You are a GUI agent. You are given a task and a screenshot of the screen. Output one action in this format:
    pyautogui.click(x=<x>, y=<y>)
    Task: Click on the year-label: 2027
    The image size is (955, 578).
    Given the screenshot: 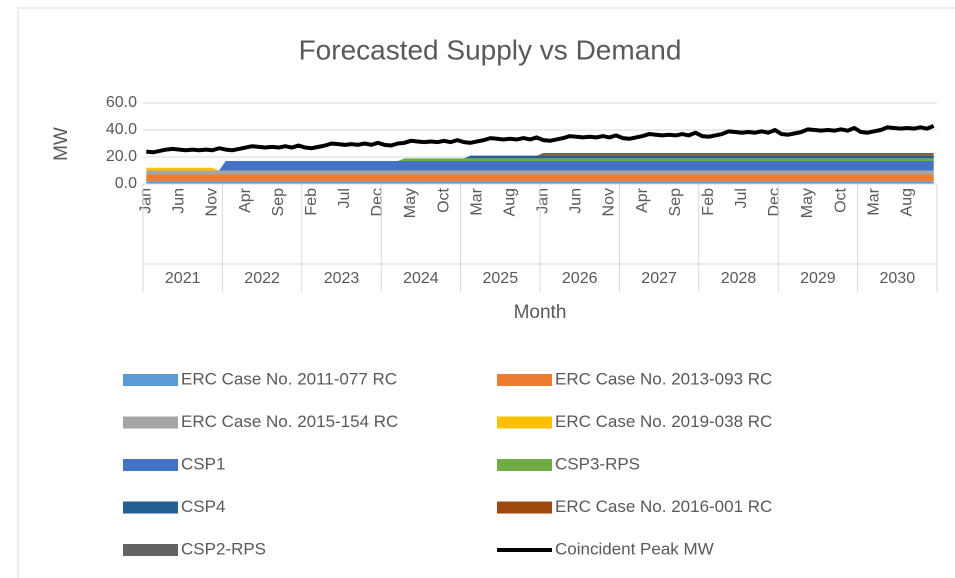 What is the action you would take?
    pyautogui.click(x=659, y=278)
    